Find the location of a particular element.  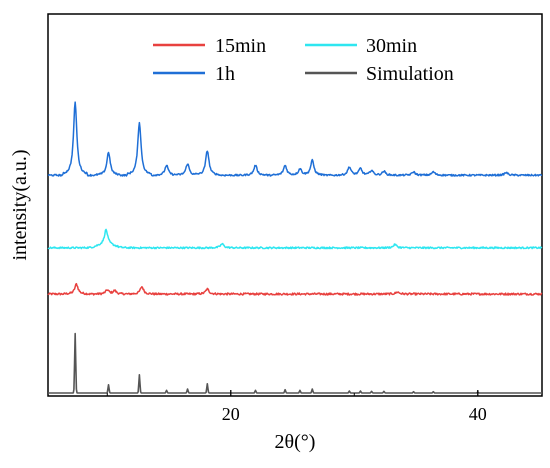

legend-entry-simulation: Simulation is located at coordinates (379, 74).